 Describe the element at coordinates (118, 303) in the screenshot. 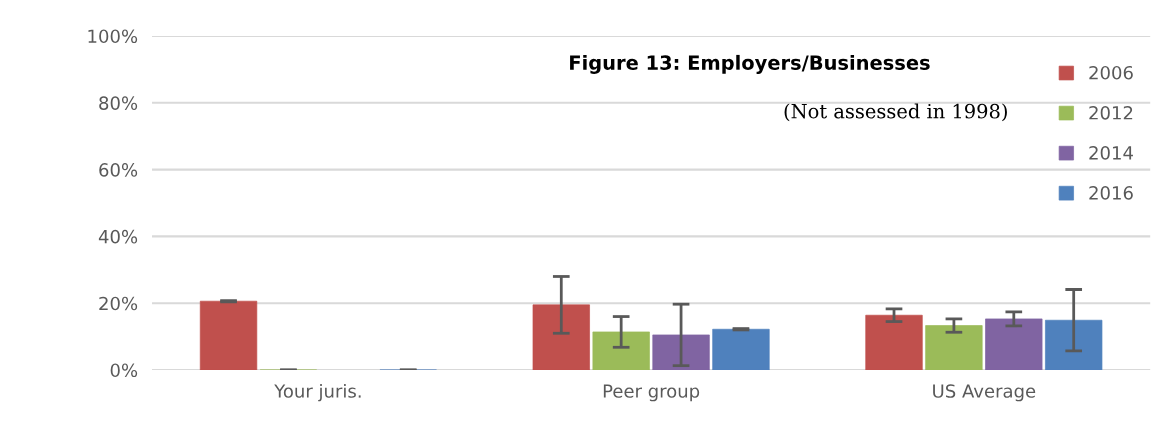

I see `y-tick-label: 20%` at that location.